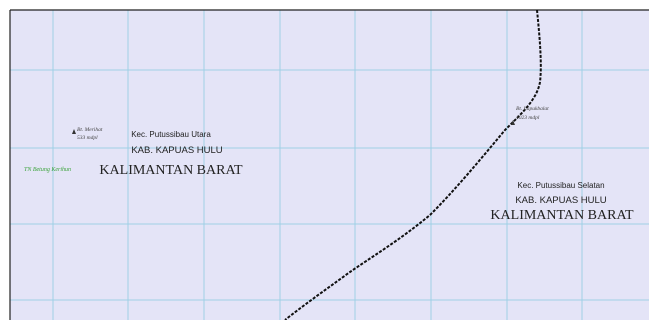  Describe the element at coordinates (87, 138) in the screenshot. I see `peak-elevation: 533 mdpl` at that location.